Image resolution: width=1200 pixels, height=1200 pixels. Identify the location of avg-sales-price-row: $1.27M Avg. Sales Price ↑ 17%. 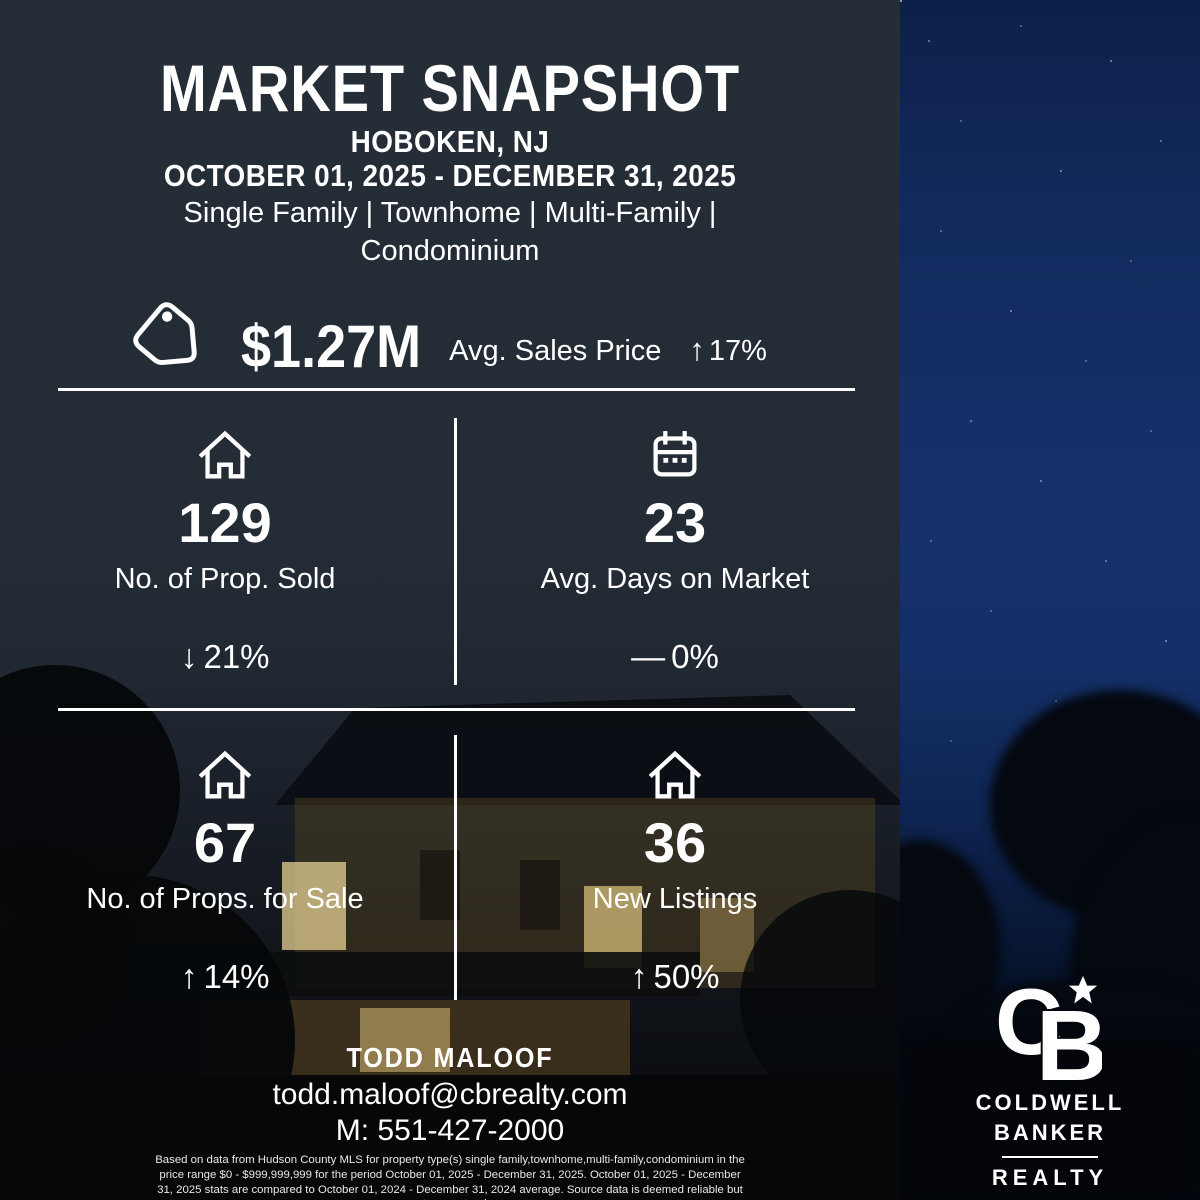
(450, 339).